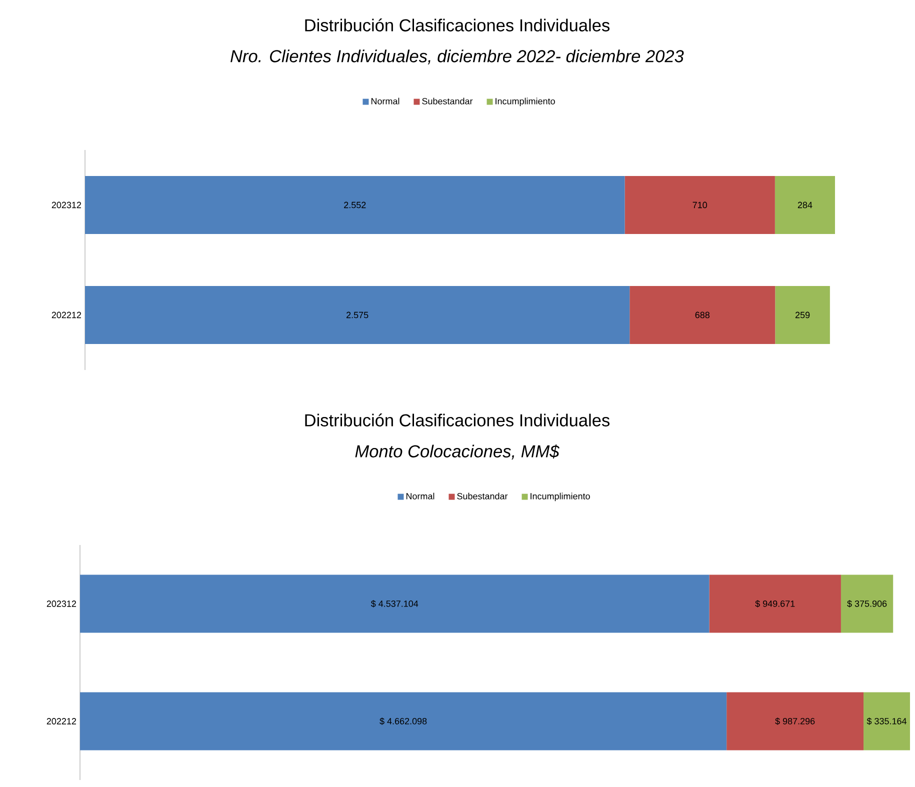 The image size is (915, 787). I want to click on data-label: 688, so click(702, 315).